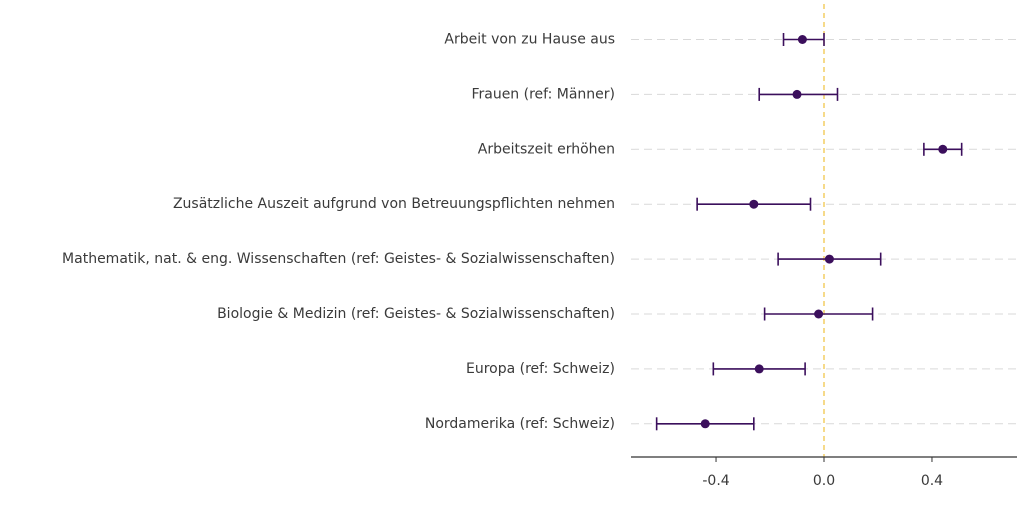 The height and width of the screenshot is (512, 1024). What do you see at coordinates (520, 424) in the screenshot?
I see `category-label: Nordamerika (ref: Schweiz)` at bounding box center [520, 424].